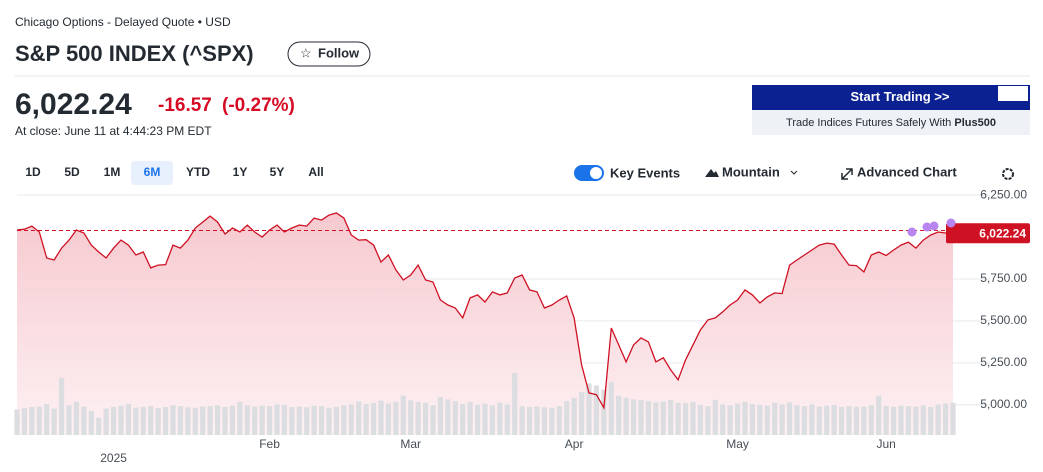  What do you see at coordinates (900, 96) in the screenshot?
I see `ad-button: Start Trading >>` at bounding box center [900, 96].